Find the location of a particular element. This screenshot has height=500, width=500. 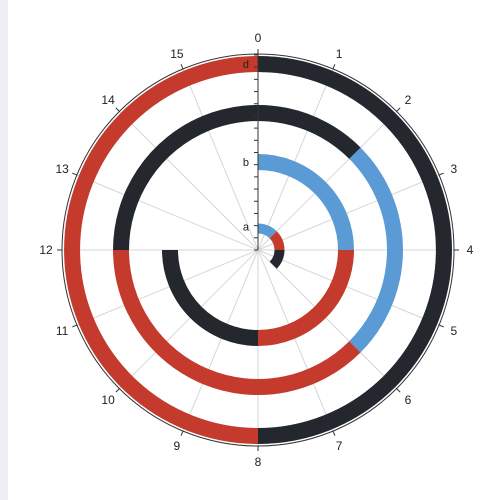

angle-label-8: 8 is located at coordinates (258, 462).